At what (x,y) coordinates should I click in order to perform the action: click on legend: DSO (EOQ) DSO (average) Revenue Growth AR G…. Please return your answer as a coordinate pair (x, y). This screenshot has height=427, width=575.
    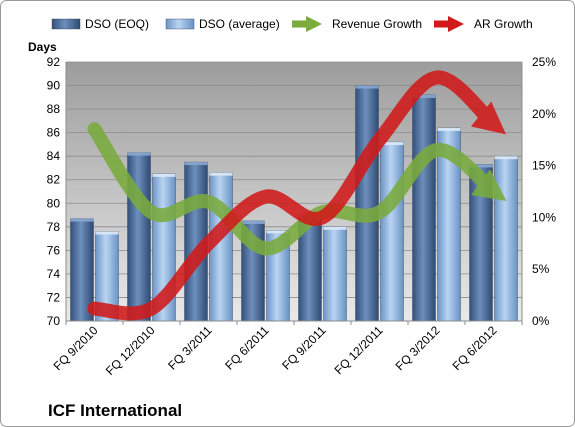
    Looking at the image, I should click on (292, 24).